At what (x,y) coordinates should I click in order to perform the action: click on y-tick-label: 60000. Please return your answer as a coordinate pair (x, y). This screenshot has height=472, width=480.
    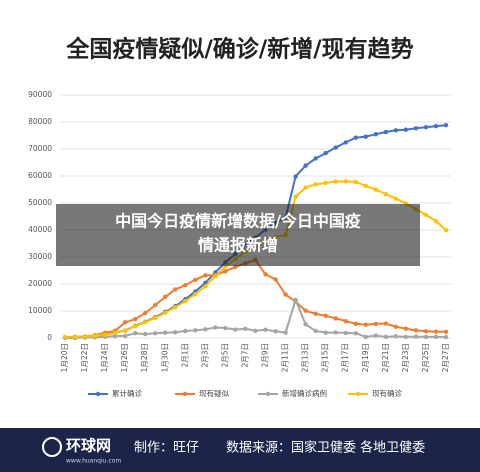
    Looking at the image, I should click on (40, 175).